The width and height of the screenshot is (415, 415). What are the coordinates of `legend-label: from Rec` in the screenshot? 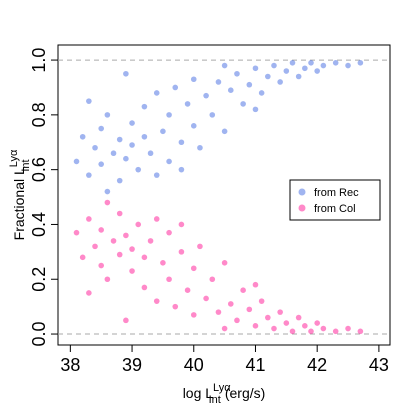 It's located at (336, 193).